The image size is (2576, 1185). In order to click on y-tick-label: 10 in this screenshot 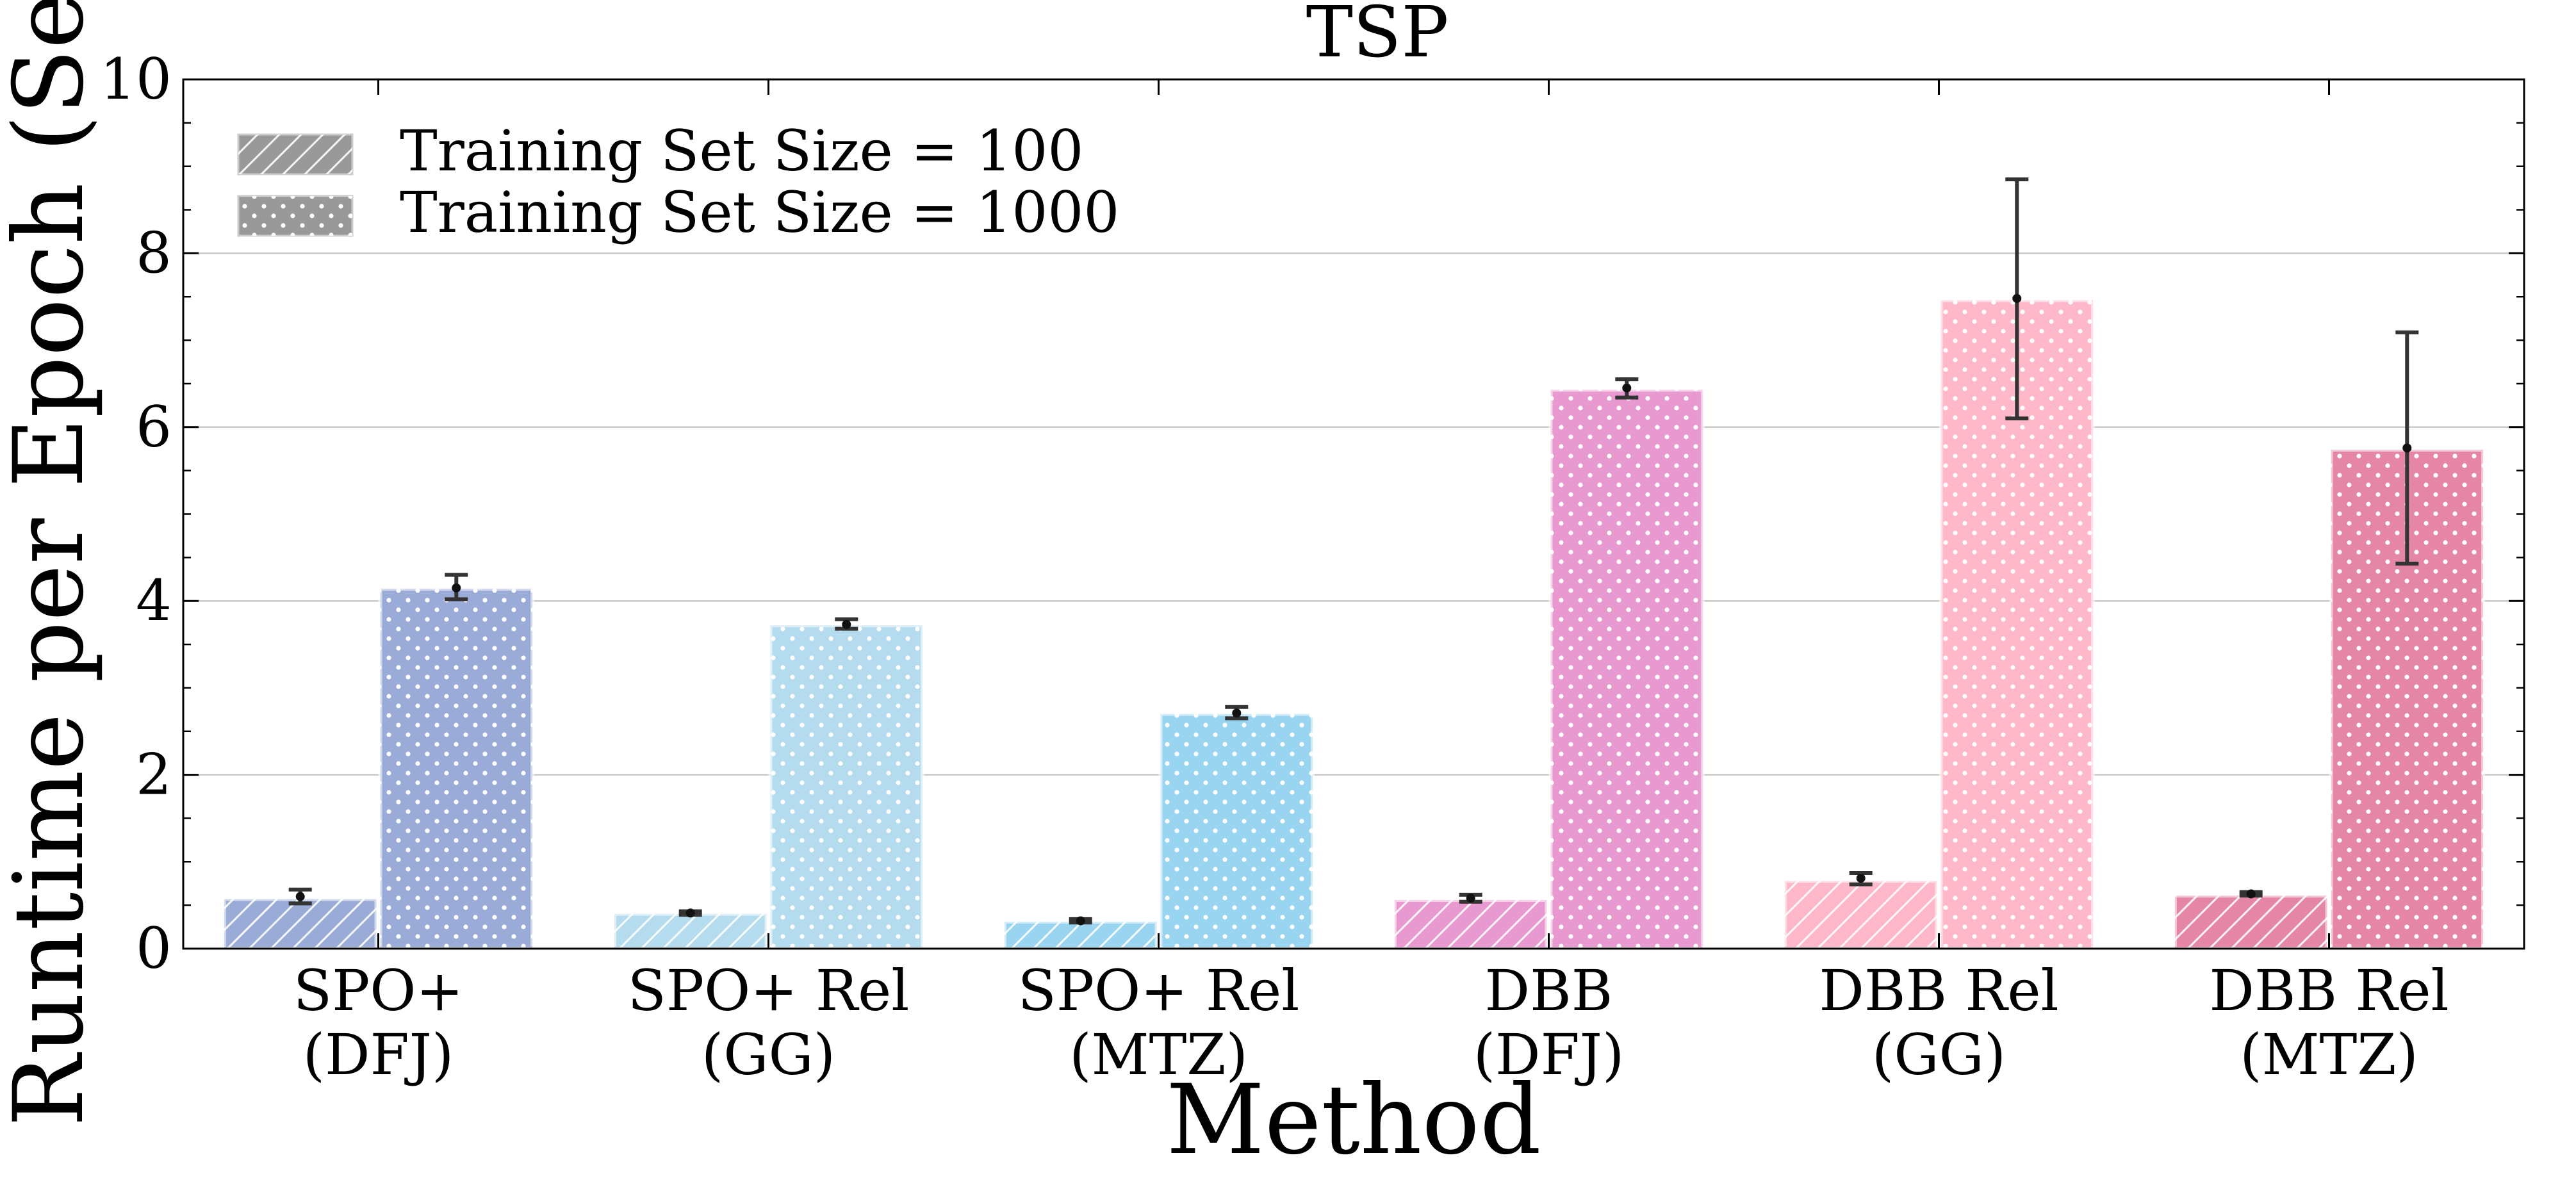, I will do `click(136, 79)`.